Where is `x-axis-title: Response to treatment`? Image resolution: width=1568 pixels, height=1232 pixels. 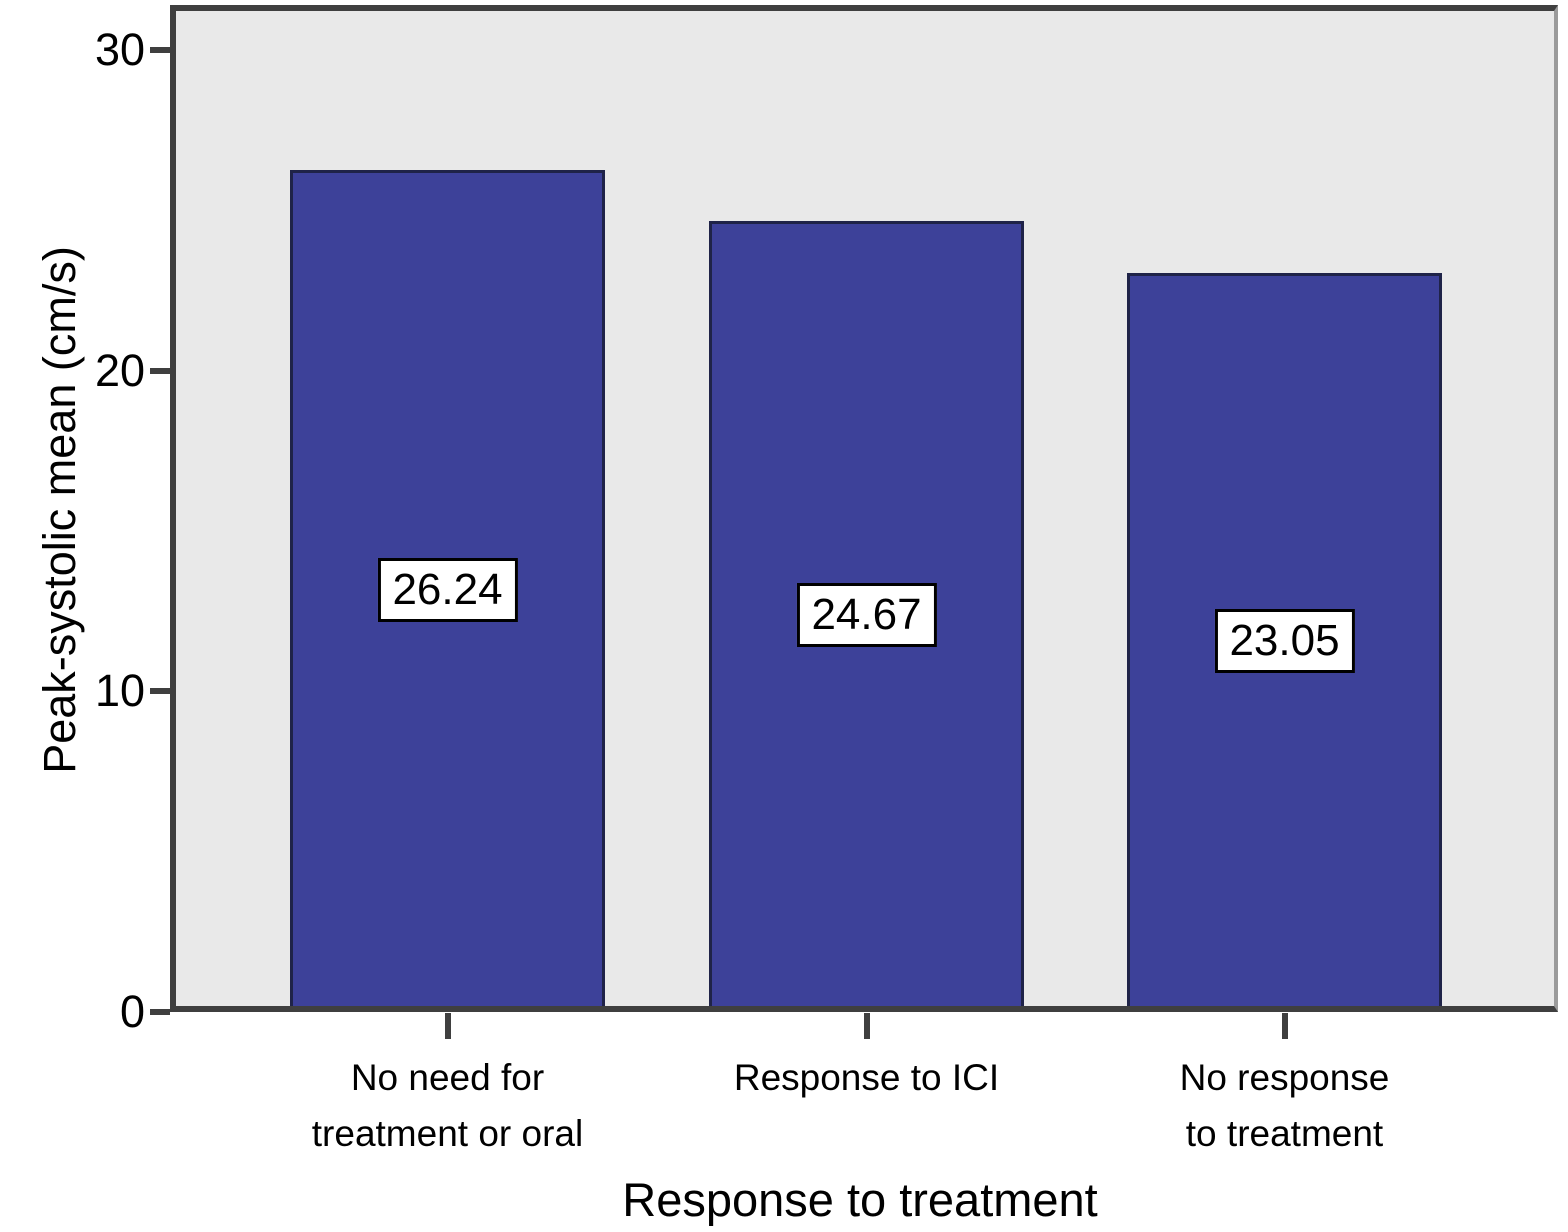
x-axis-title: Response to treatment is located at coordinates (860, 1199).